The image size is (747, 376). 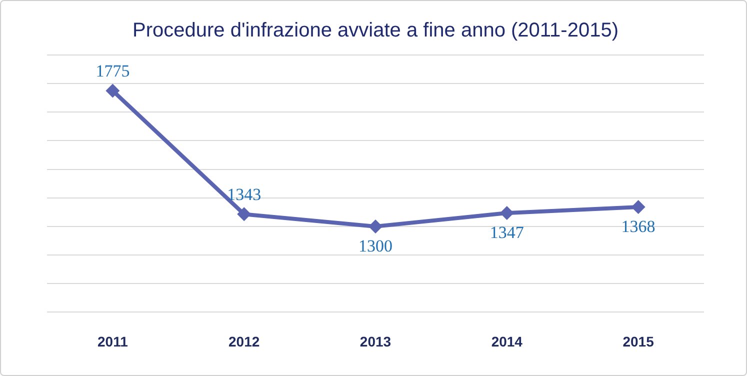 What do you see at coordinates (507, 341) in the screenshot?
I see `x-tick-label: 2014` at bounding box center [507, 341].